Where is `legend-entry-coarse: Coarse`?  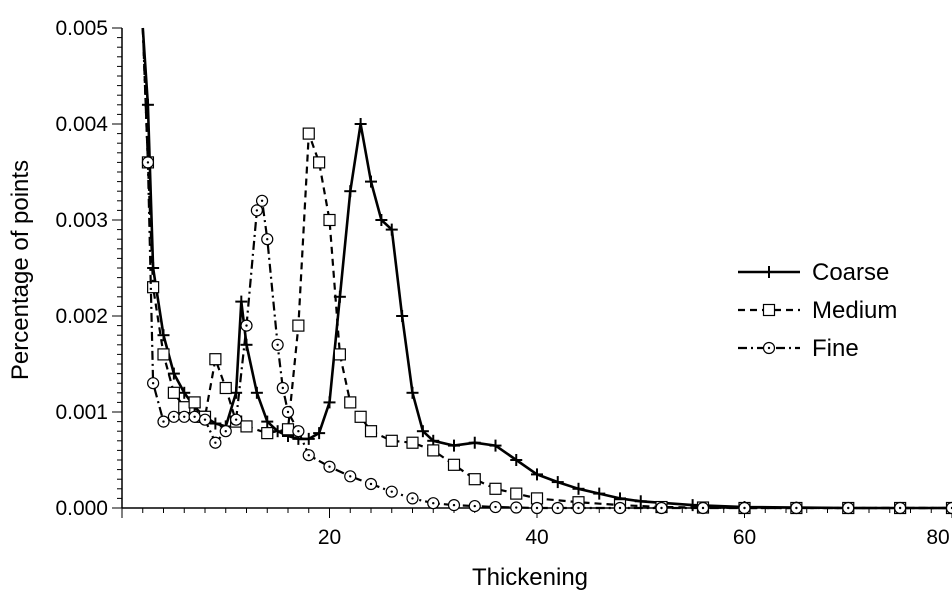
legend-entry-coarse: Coarse is located at coordinates (813, 272).